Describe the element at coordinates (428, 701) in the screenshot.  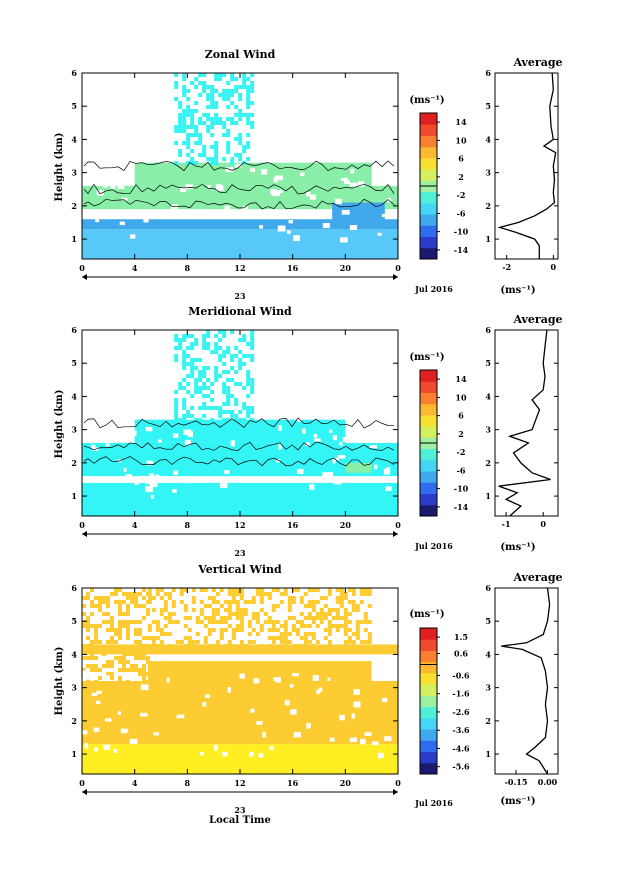
I see `vertical-colorbar-segment` at that location.